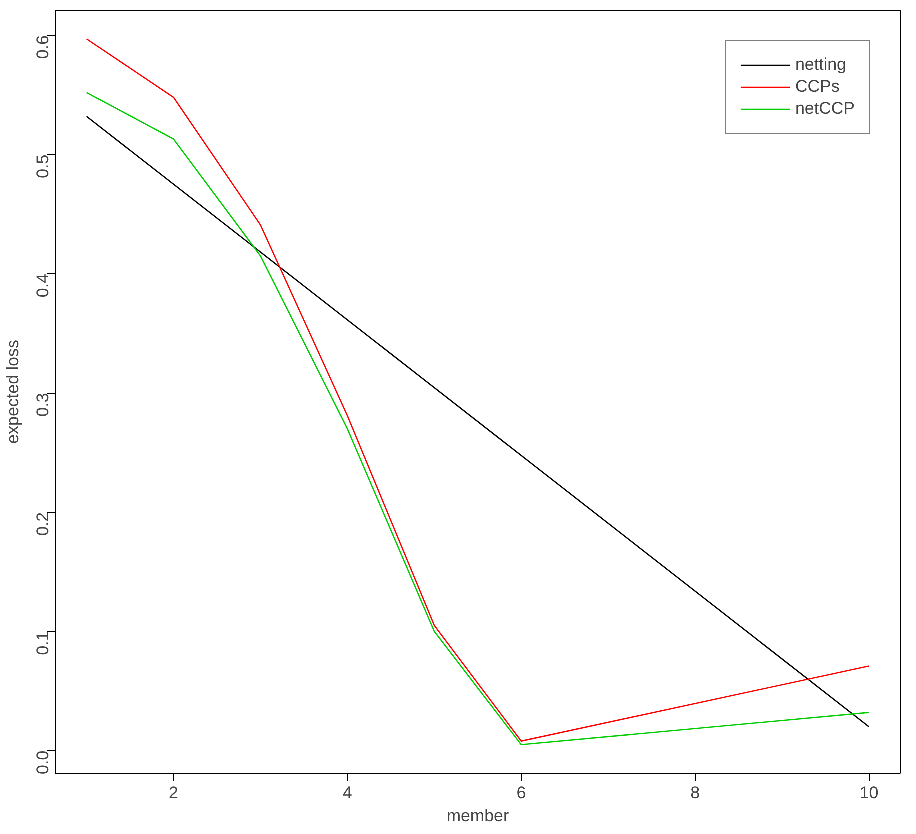  I want to click on x-axis-title: member, so click(478, 816).